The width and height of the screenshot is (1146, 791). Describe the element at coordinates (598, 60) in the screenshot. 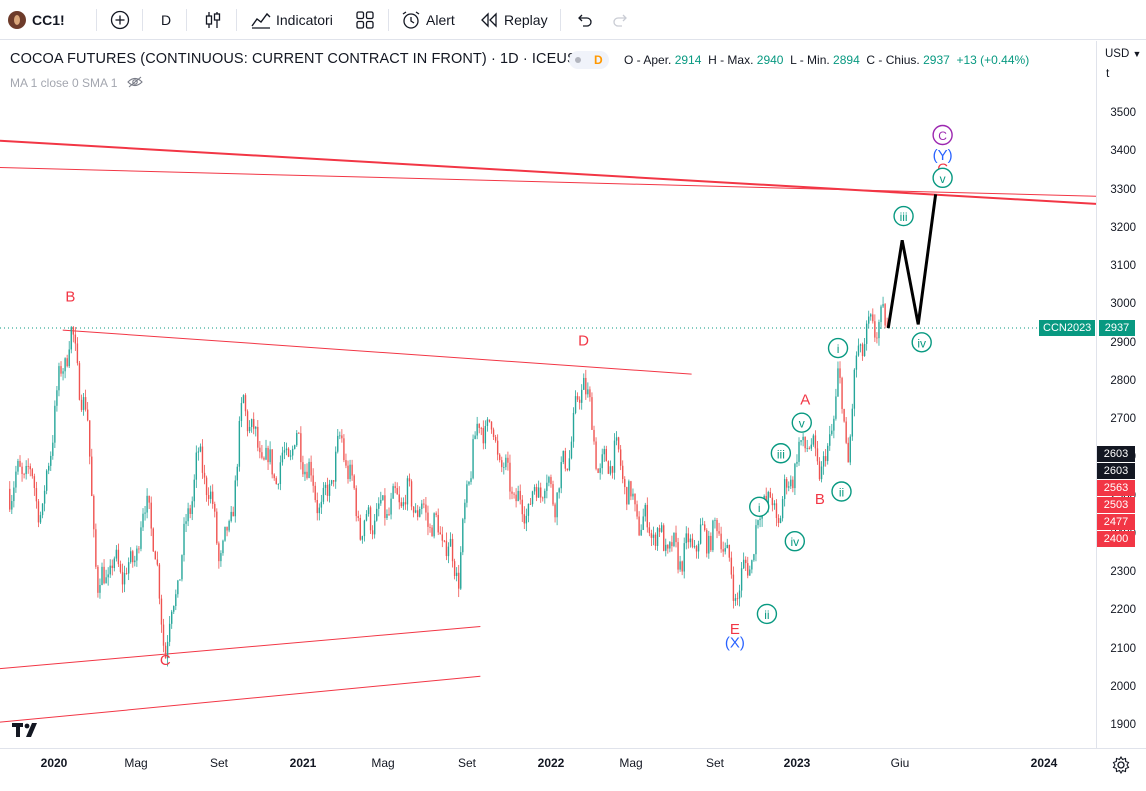

I see `data-badge-label: D` at that location.